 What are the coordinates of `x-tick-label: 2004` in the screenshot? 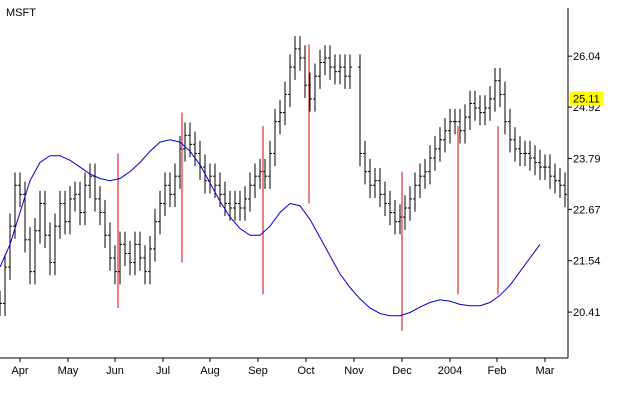 It's located at (450, 371).